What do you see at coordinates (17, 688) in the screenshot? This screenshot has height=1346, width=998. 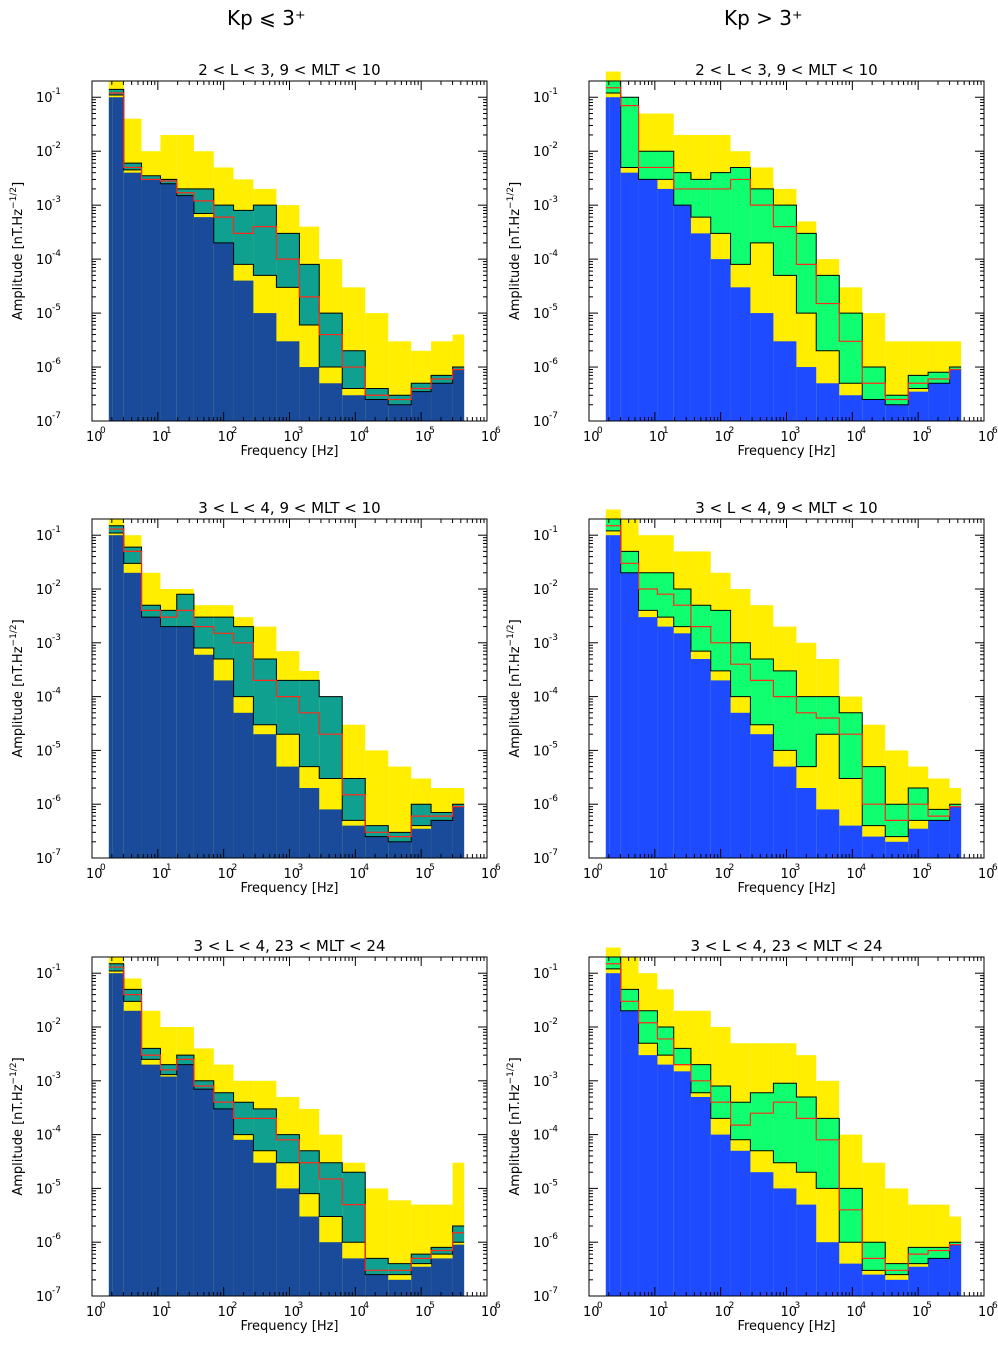 I see `y-axis-label: Amplitude [nT.Hz−1/2]` at bounding box center [17, 688].